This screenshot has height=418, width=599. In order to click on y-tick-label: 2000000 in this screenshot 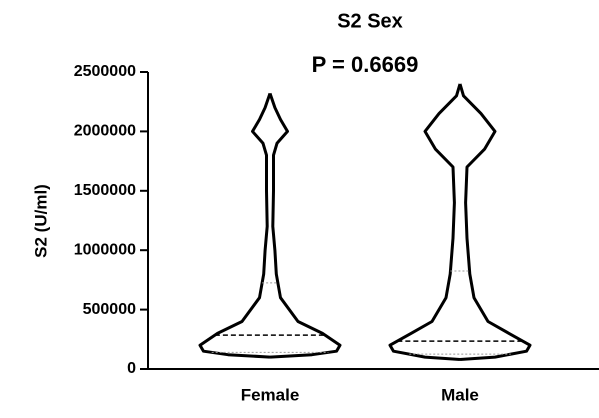, I will do `click(105, 131)`.